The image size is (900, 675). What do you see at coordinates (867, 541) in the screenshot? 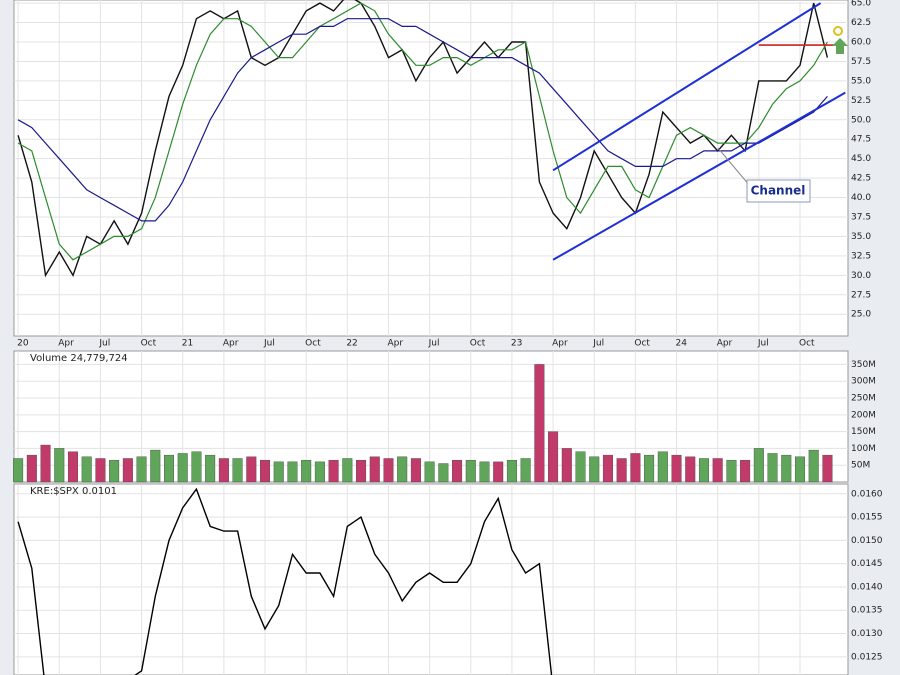
I see `y-tick-label: 0.0150` at bounding box center [867, 541].